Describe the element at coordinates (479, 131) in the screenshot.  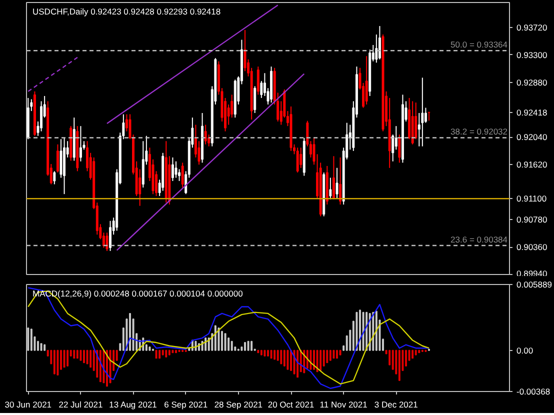
I see `ref-line-label: 38.2 = 0.92032` at that location.